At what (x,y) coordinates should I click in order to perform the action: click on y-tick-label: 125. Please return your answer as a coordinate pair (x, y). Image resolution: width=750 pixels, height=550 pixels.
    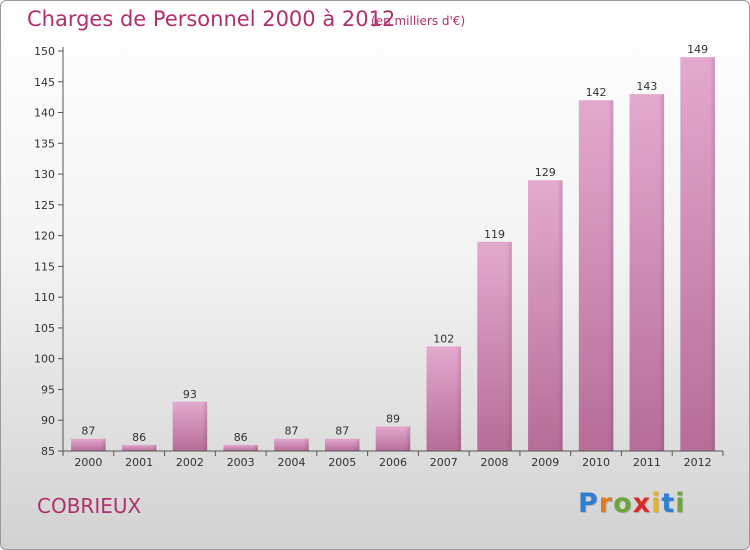
    Looking at the image, I should click on (44, 205).